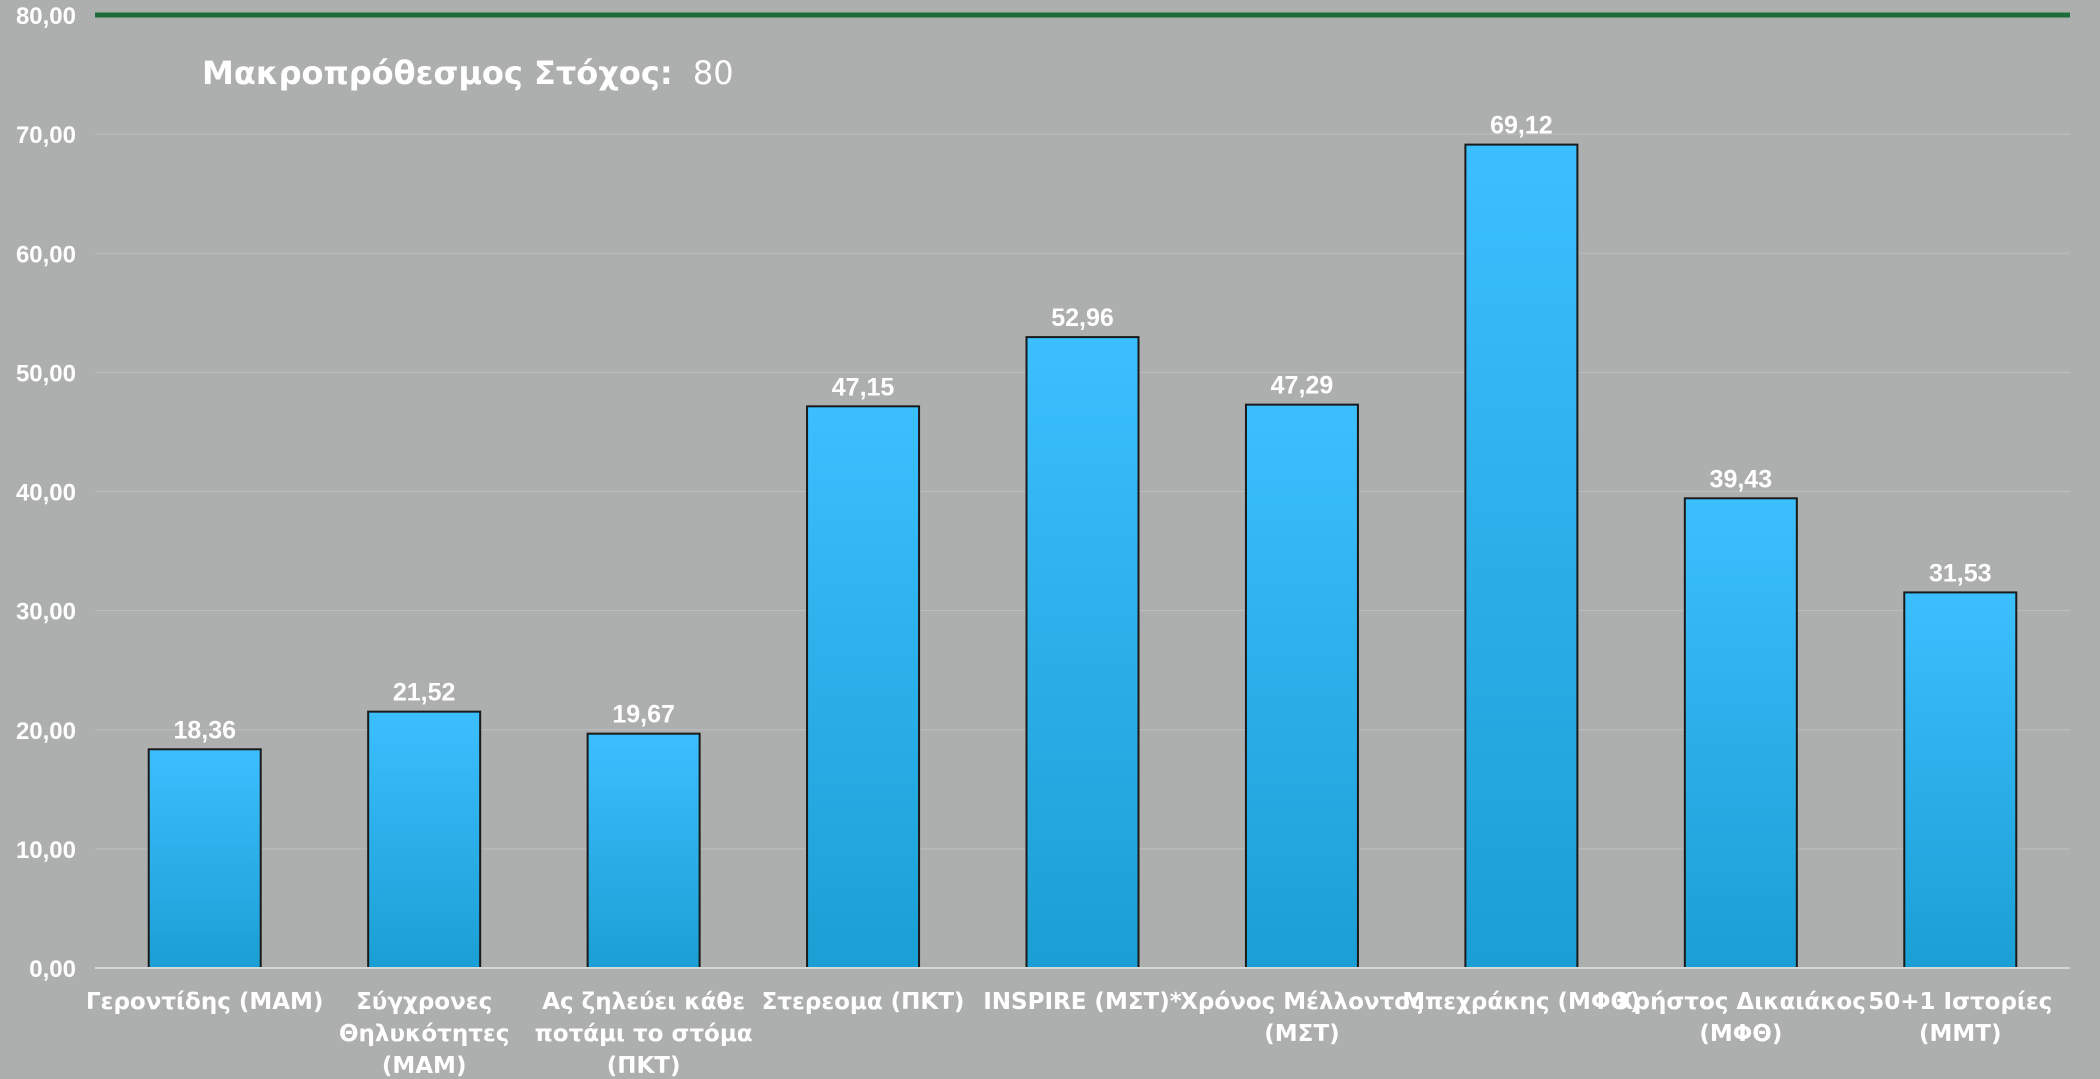 This screenshot has height=1079, width=2100. I want to click on x-tick-label-line: Θηλυκότητες, so click(424, 1034).